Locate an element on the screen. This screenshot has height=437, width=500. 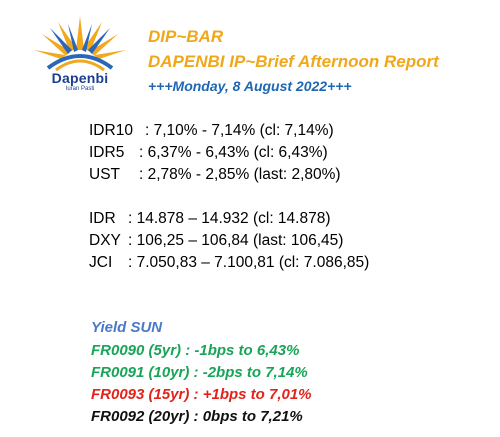
market-value: : 7.050,83 – 7.100,81 (cl: 7.086,85) is located at coordinates (249, 262).